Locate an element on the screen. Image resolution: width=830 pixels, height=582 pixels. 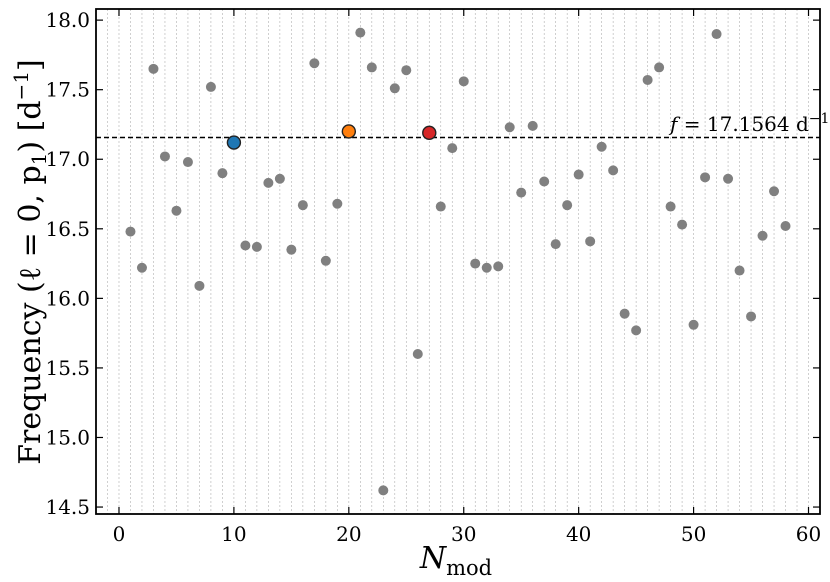
y-tick-label: 14.5 is located at coordinates (67, 507).